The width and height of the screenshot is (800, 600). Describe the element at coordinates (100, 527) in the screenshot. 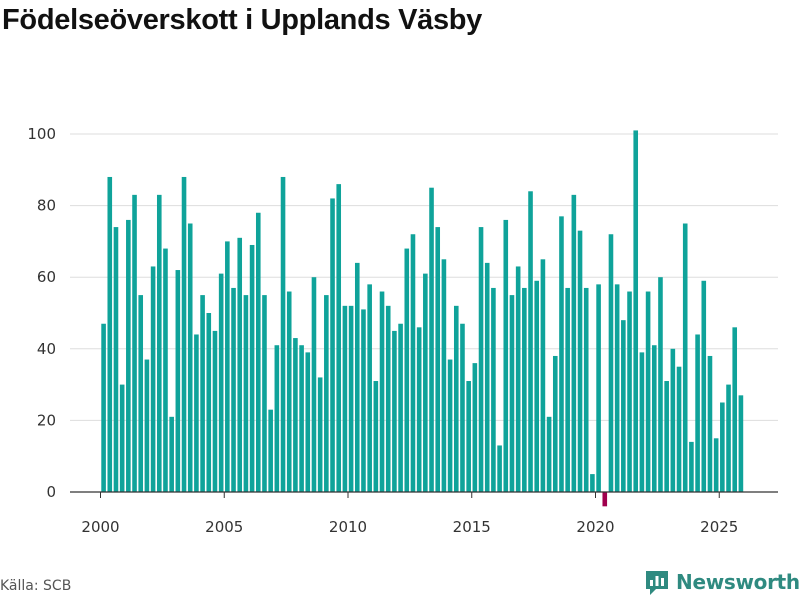

I see `x-tick-label: 2000` at that location.